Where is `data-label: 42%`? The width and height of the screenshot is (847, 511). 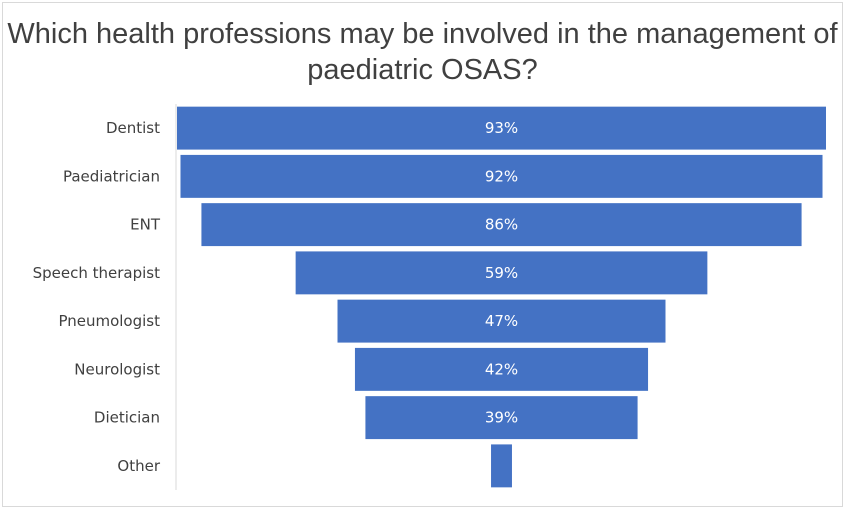 data-label: 42% is located at coordinates (501, 369).